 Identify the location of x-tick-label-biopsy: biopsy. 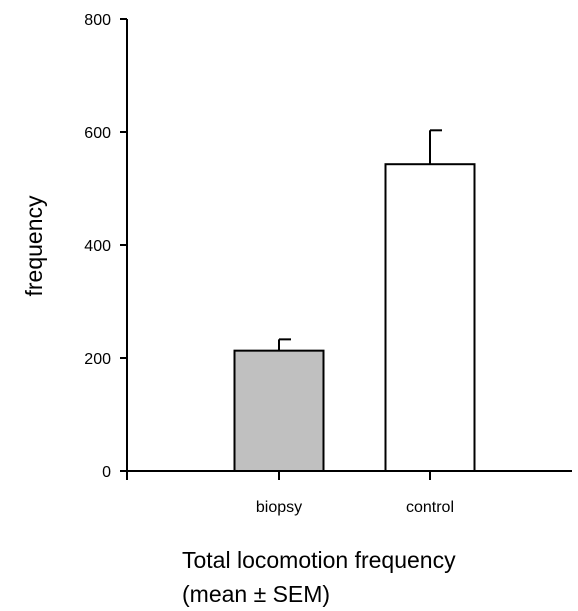
(279, 507).